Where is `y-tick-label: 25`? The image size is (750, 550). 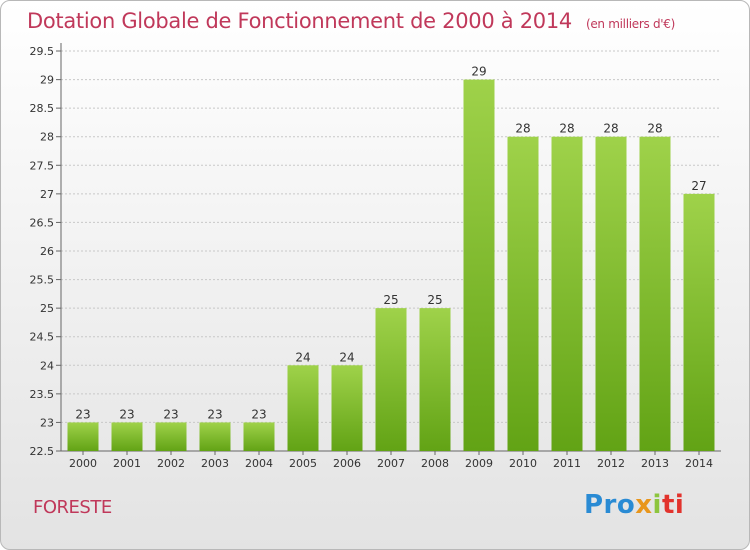 y-tick-label: 25 is located at coordinates (47, 308).